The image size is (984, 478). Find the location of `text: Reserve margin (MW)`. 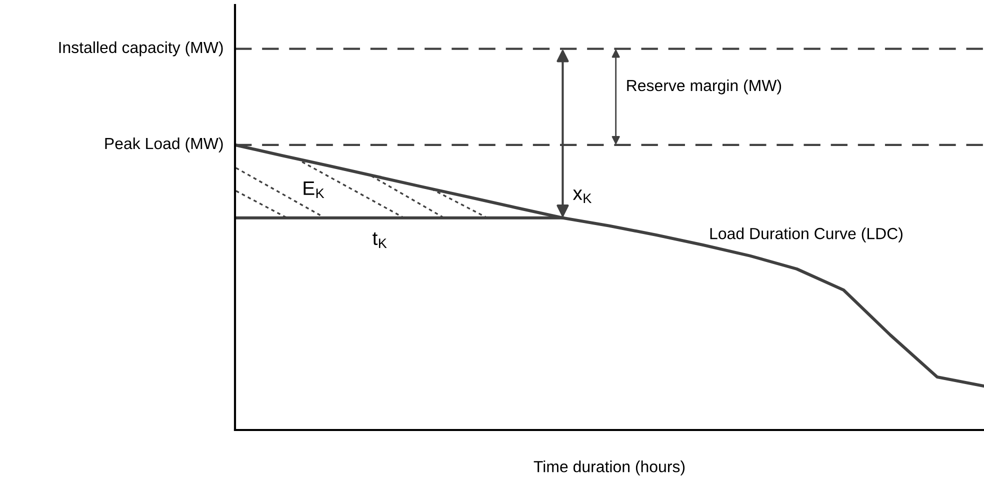

text: Reserve margin (MW) is located at coordinates (704, 86).